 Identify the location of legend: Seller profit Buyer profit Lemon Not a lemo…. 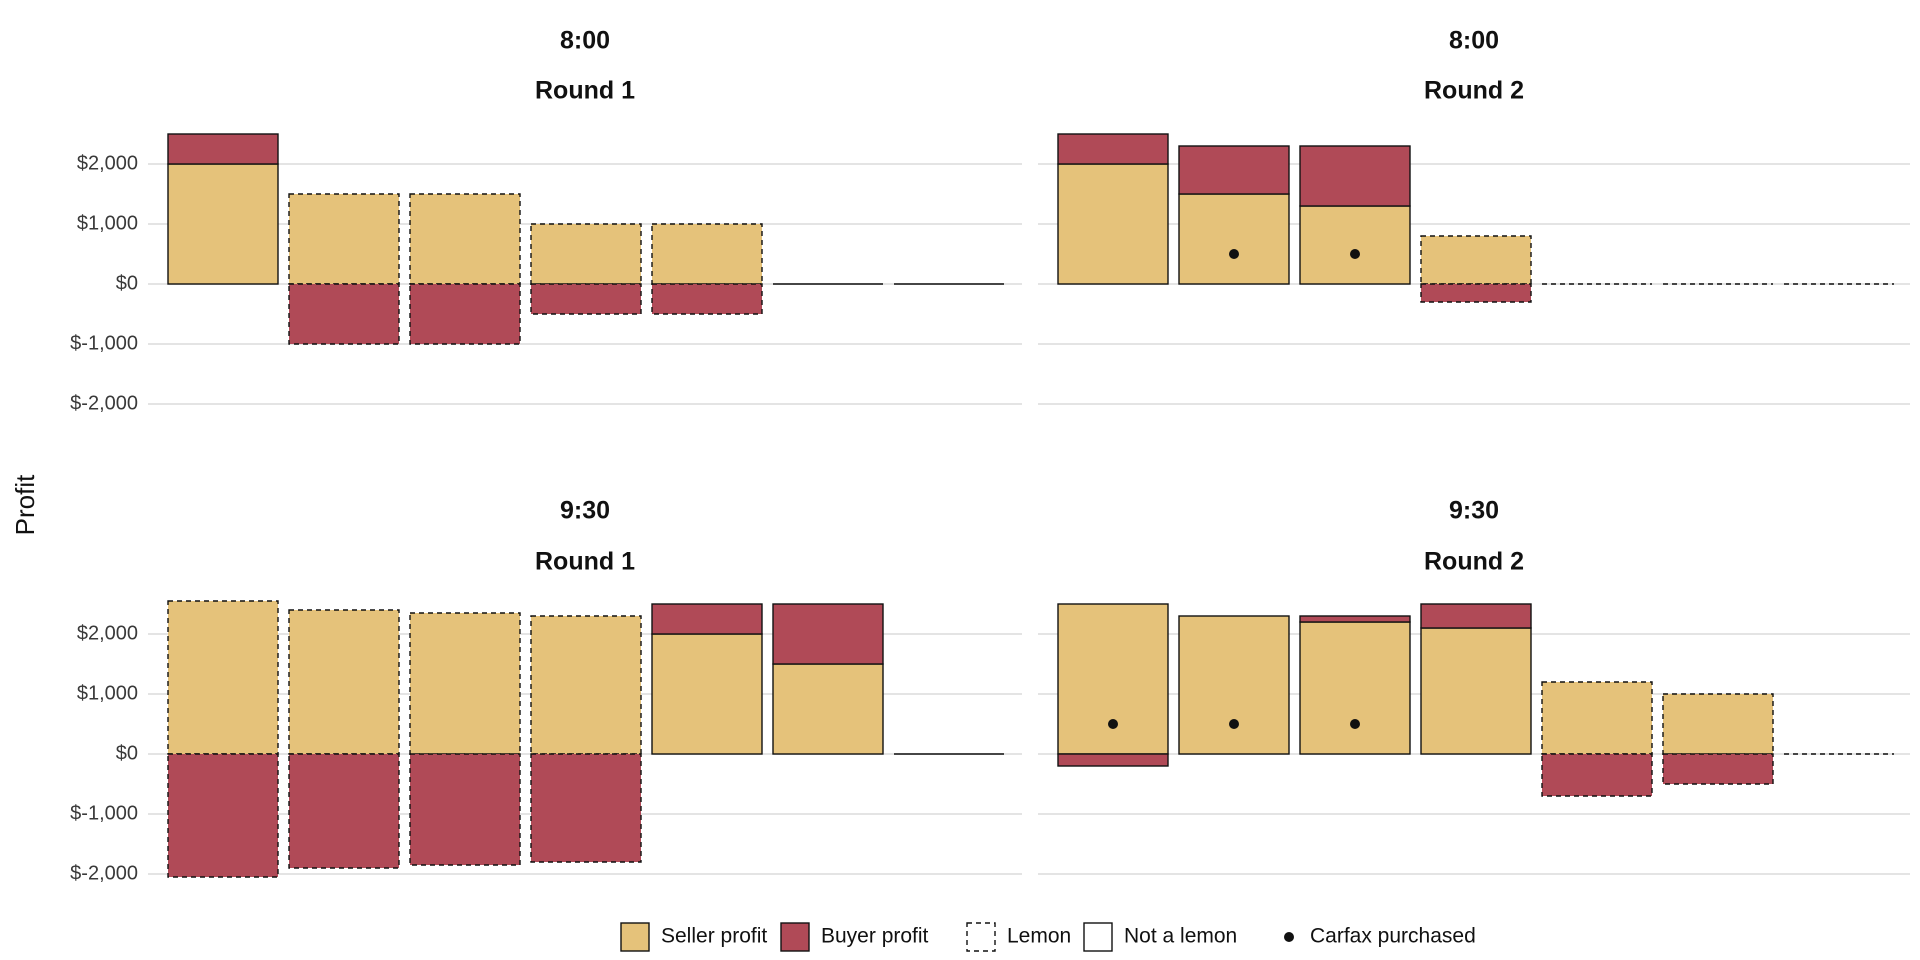
(1048, 937).